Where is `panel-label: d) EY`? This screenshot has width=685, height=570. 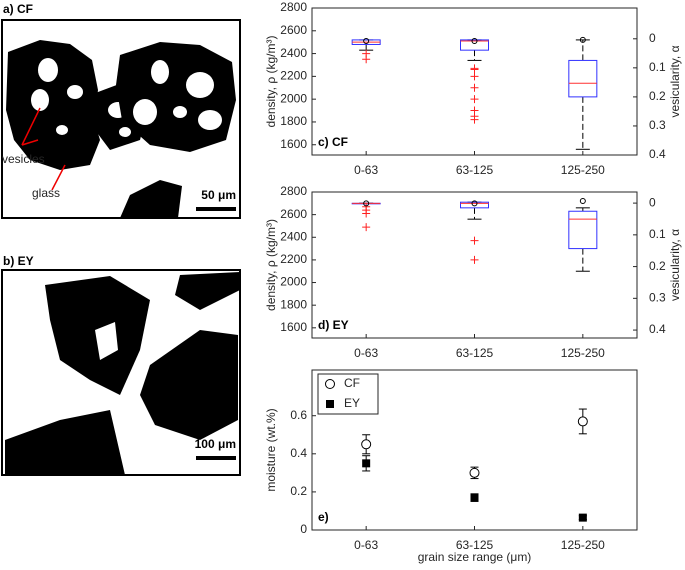 panel-label: d) EY is located at coordinates (333, 325).